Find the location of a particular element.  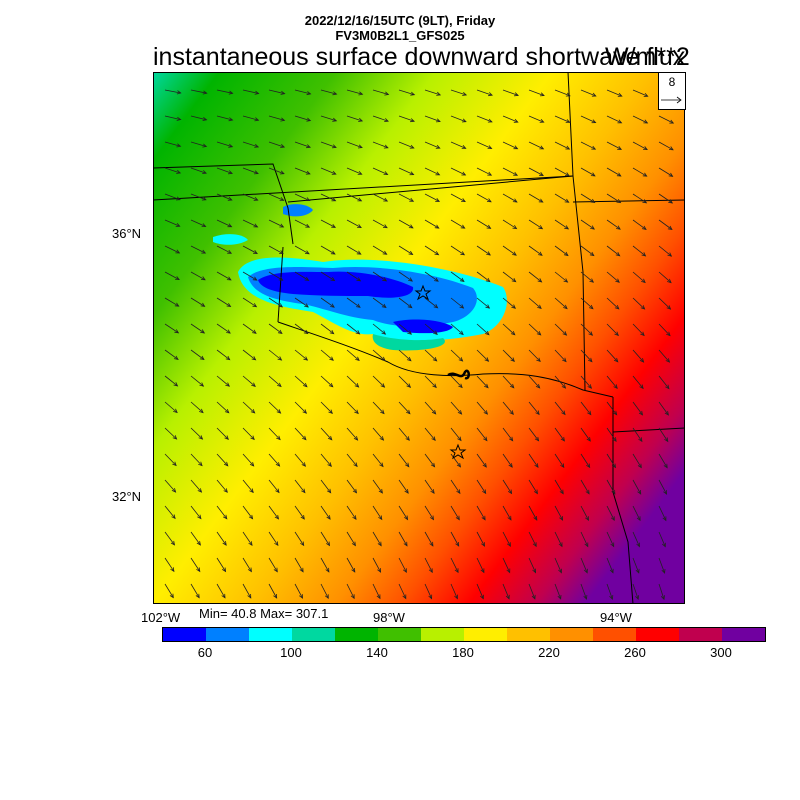

wind-reference-value: 8 is located at coordinates (672, 82).